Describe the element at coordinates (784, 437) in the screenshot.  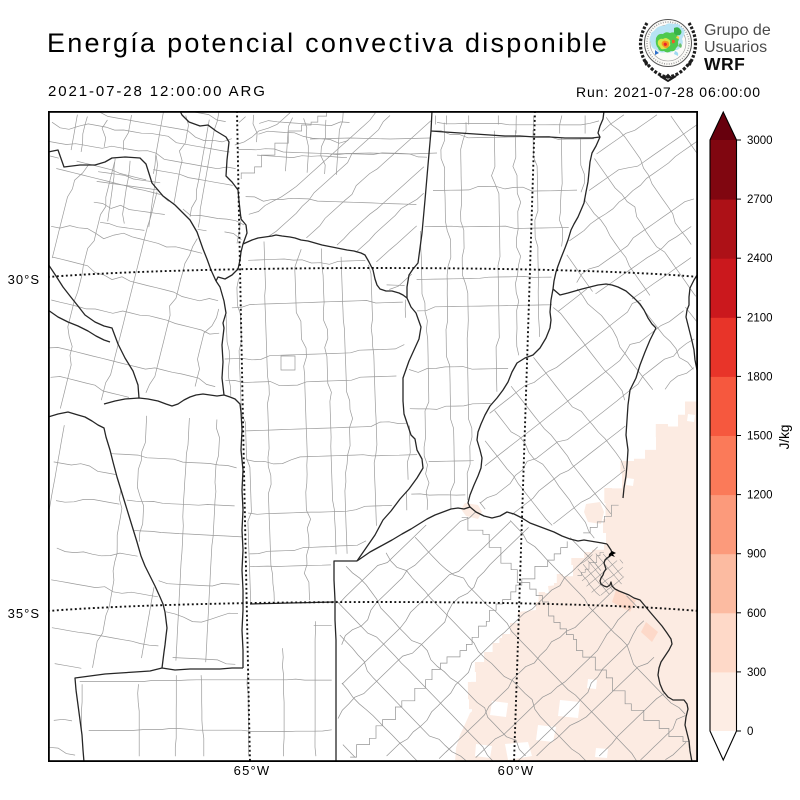
I see `svg-text: J/kg` at that location.